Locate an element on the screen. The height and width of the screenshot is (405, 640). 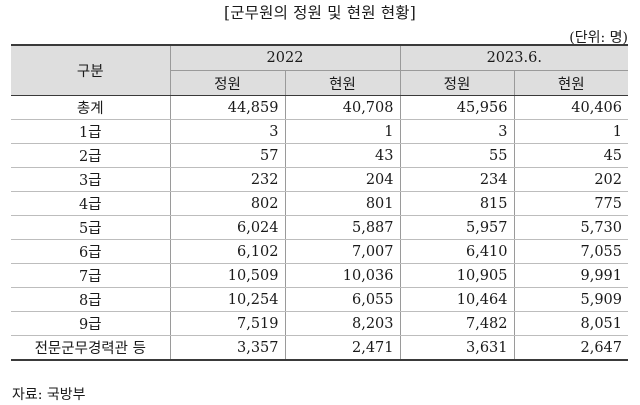
table-cell: 6,055 is located at coordinates (343, 299).